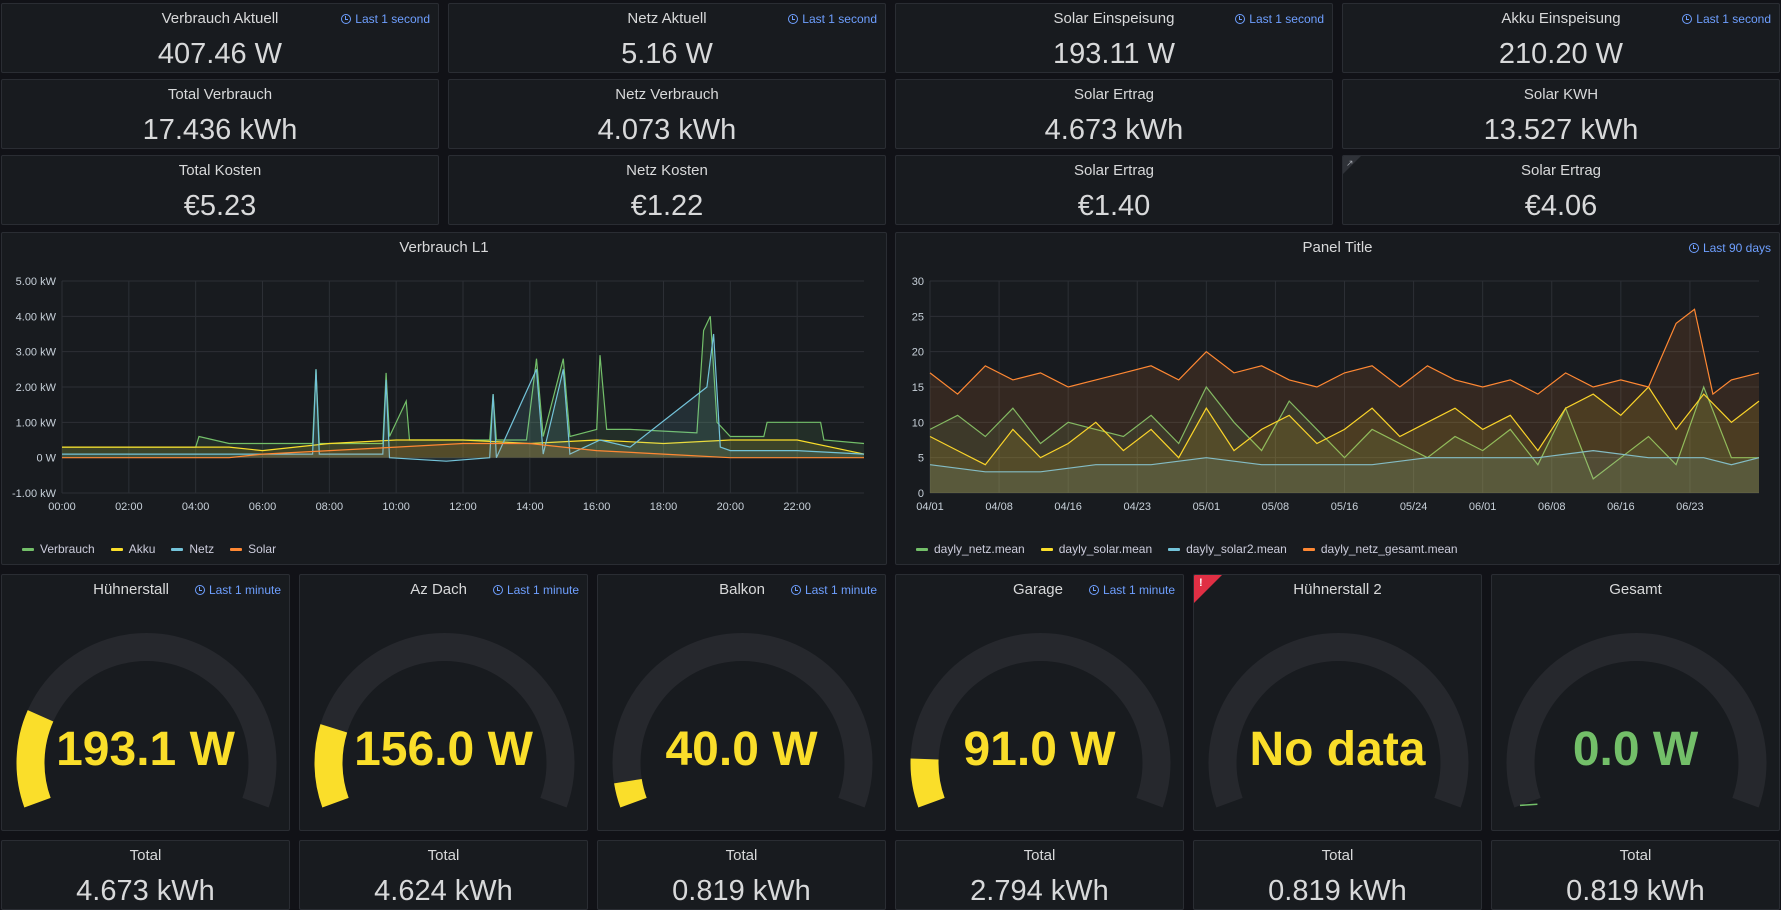 This screenshot has height=910, width=1781. I want to click on stat-panel: Solar KWH 13.527 kWh, so click(1561, 114).